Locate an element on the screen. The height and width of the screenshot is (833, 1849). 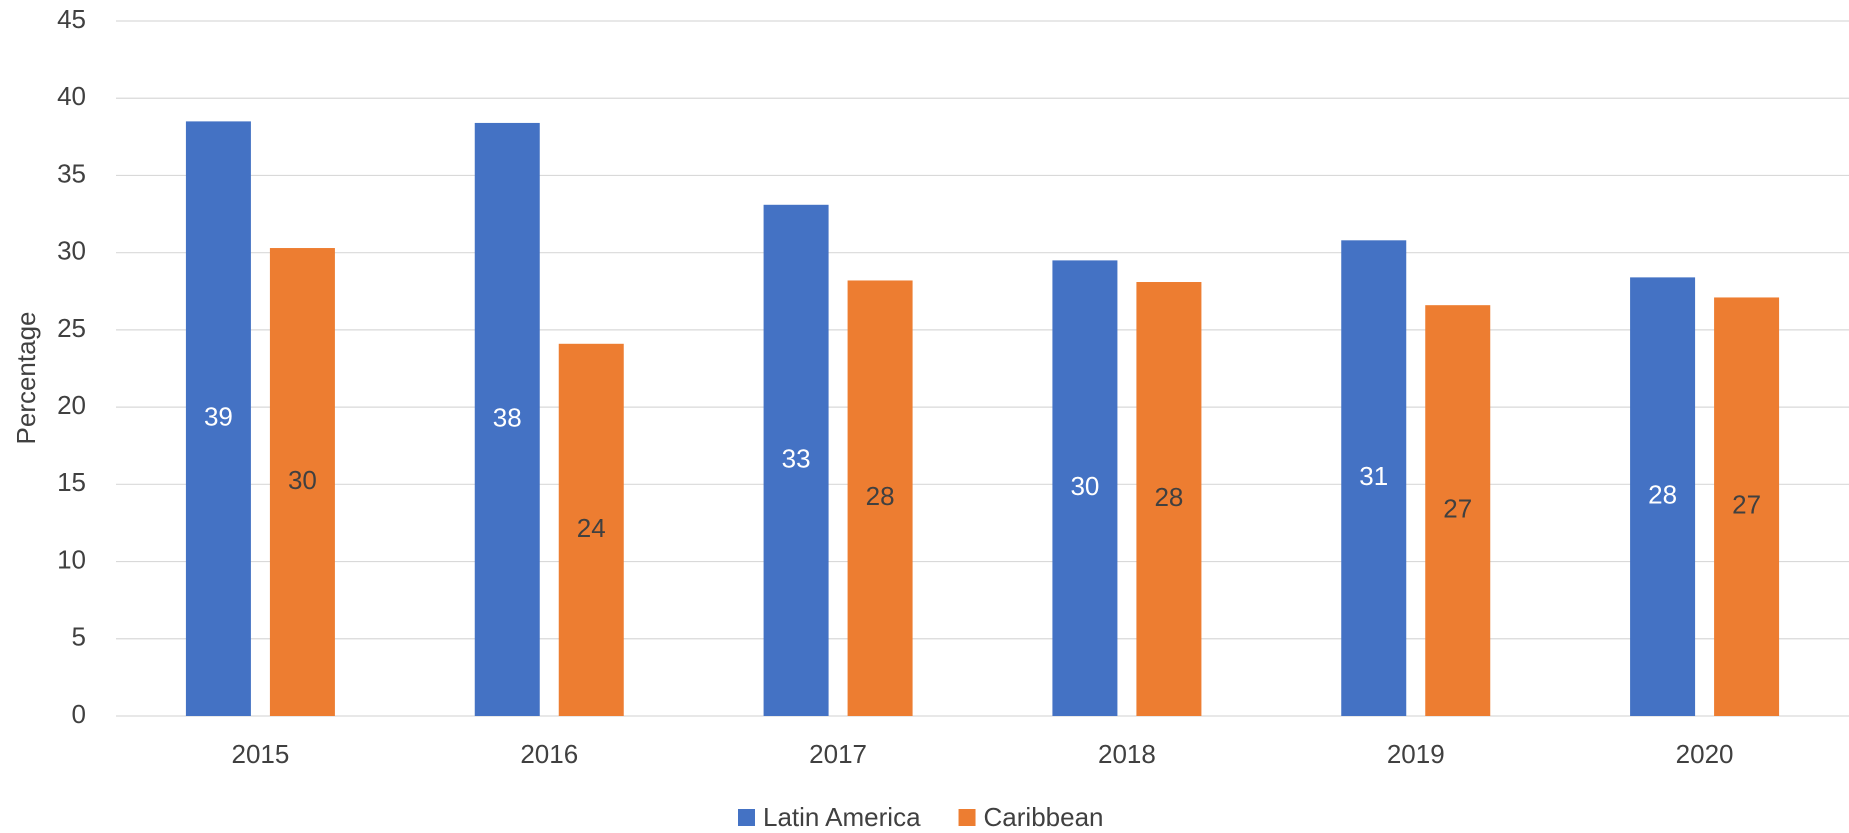
x-tick-label: 2016 is located at coordinates (549, 754).